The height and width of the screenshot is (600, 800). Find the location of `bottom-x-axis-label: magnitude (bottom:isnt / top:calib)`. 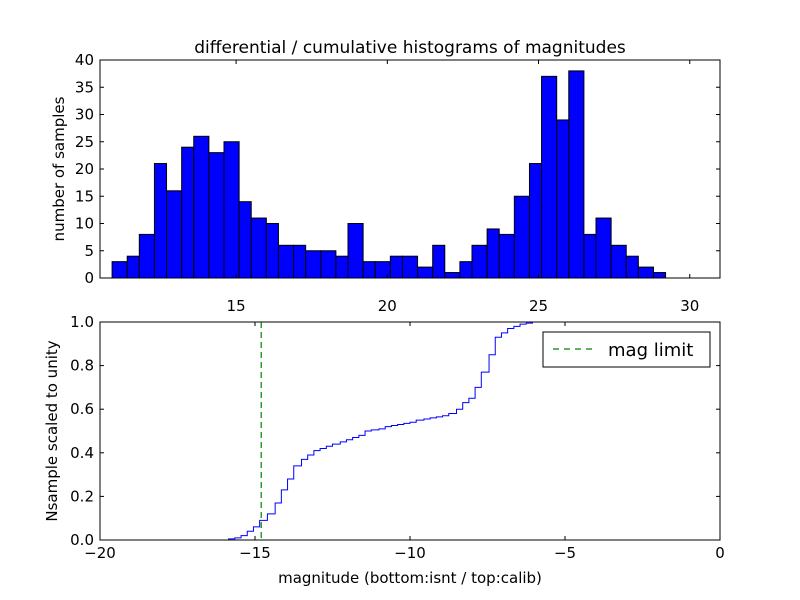

bottom-x-axis-label: magnitude (bottom:isnt / top:calib) is located at coordinates (410, 578).